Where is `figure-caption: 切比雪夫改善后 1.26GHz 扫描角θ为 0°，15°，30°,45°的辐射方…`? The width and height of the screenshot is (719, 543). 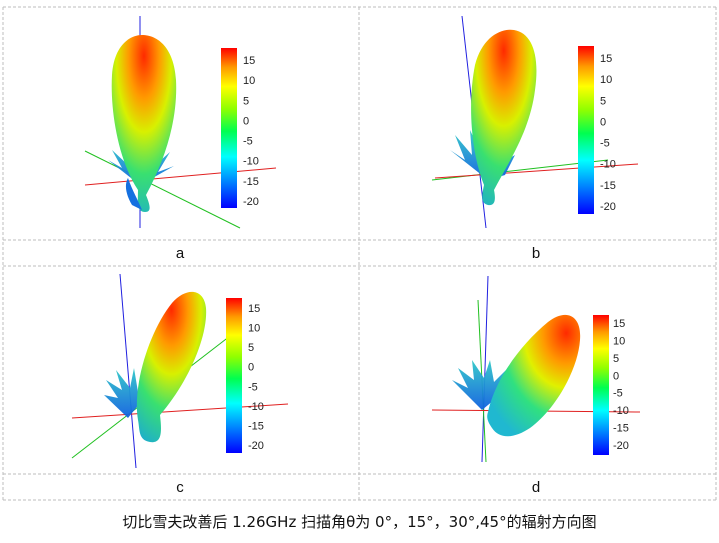
figure-caption: 切比雪夫改善后 1.26GHz 扫描角θ为 0°，15°，30°,45°的辐射方… is located at coordinates (359, 522).